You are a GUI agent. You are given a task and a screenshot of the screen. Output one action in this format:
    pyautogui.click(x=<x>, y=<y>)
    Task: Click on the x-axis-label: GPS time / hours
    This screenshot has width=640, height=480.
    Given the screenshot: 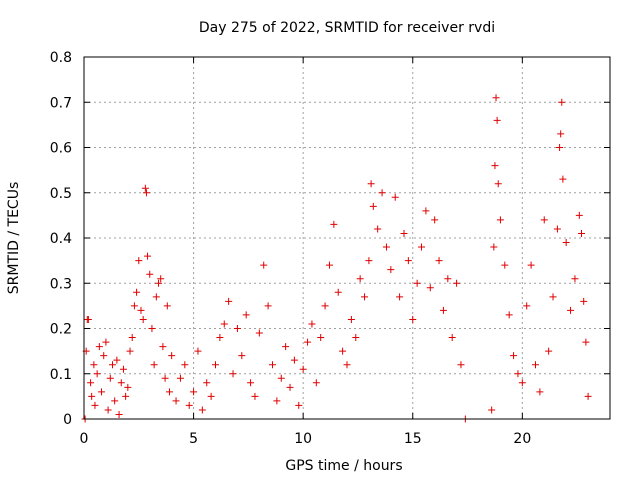 What is the action you would take?
    pyautogui.click(x=343, y=466)
    